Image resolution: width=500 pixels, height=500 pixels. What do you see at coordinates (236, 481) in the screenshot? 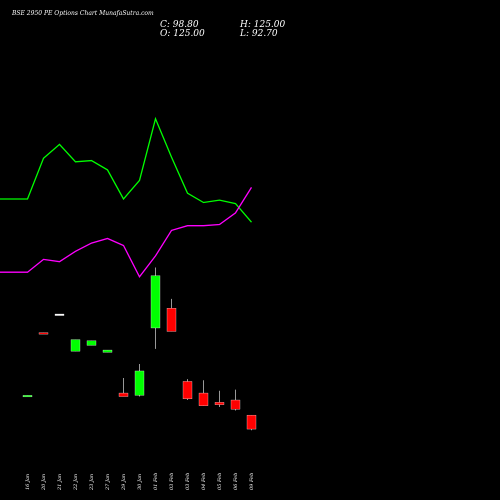
I see `x-tick-label: 06 Feb` at bounding box center [236, 481].